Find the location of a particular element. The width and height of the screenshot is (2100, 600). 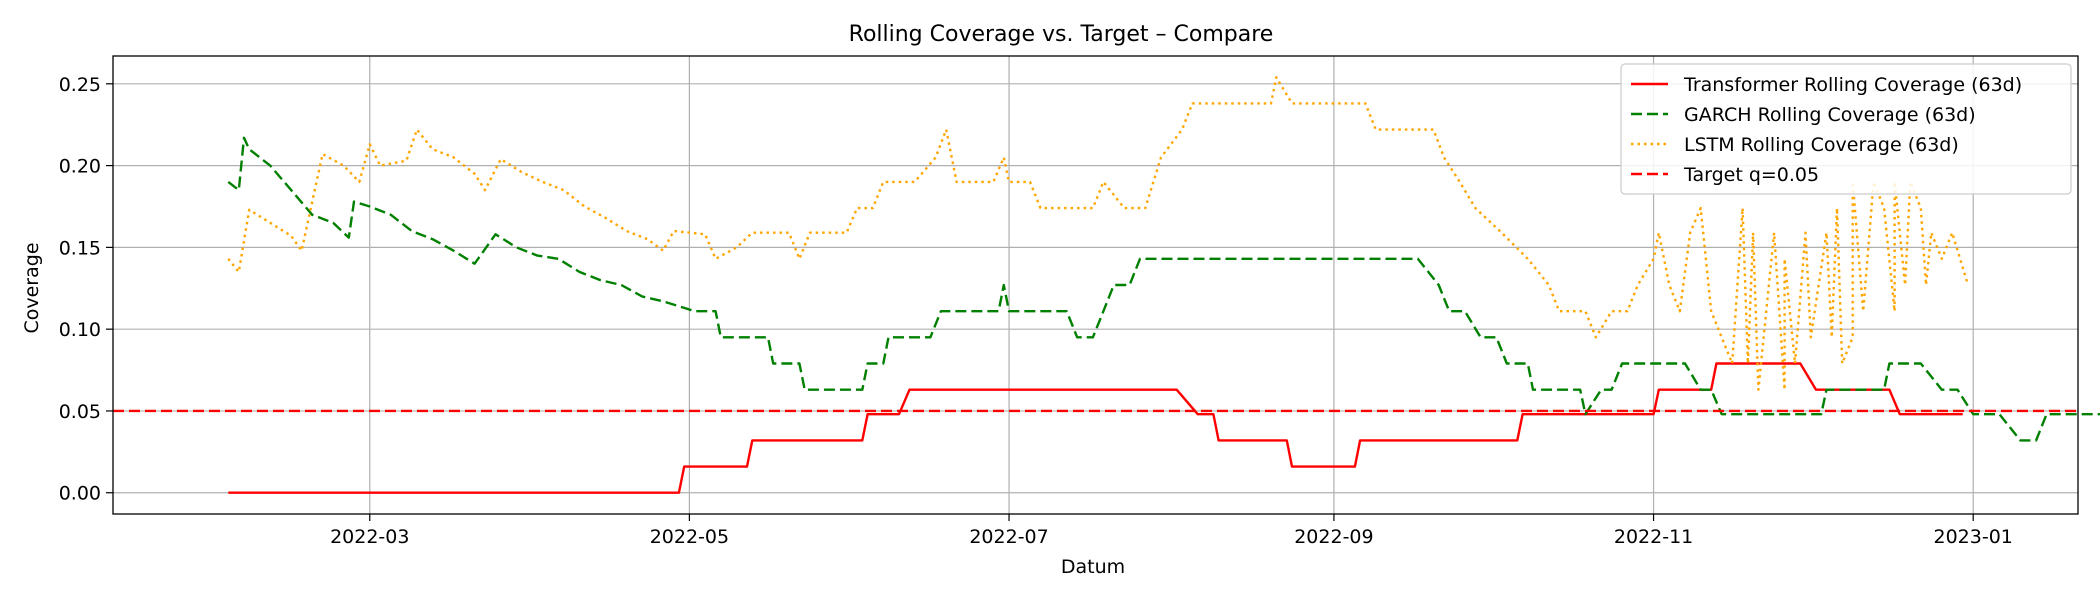

x-tick-label: 2022-05 is located at coordinates (689, 537).